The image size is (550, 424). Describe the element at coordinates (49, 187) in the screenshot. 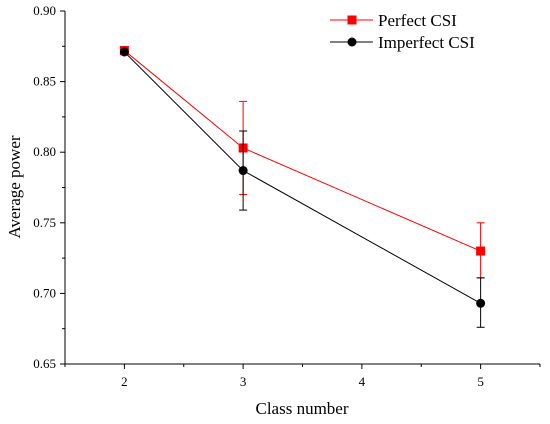

I see `y-axis: 0.65 0.70 0.75 0.80 0.85 0.90` at that location.